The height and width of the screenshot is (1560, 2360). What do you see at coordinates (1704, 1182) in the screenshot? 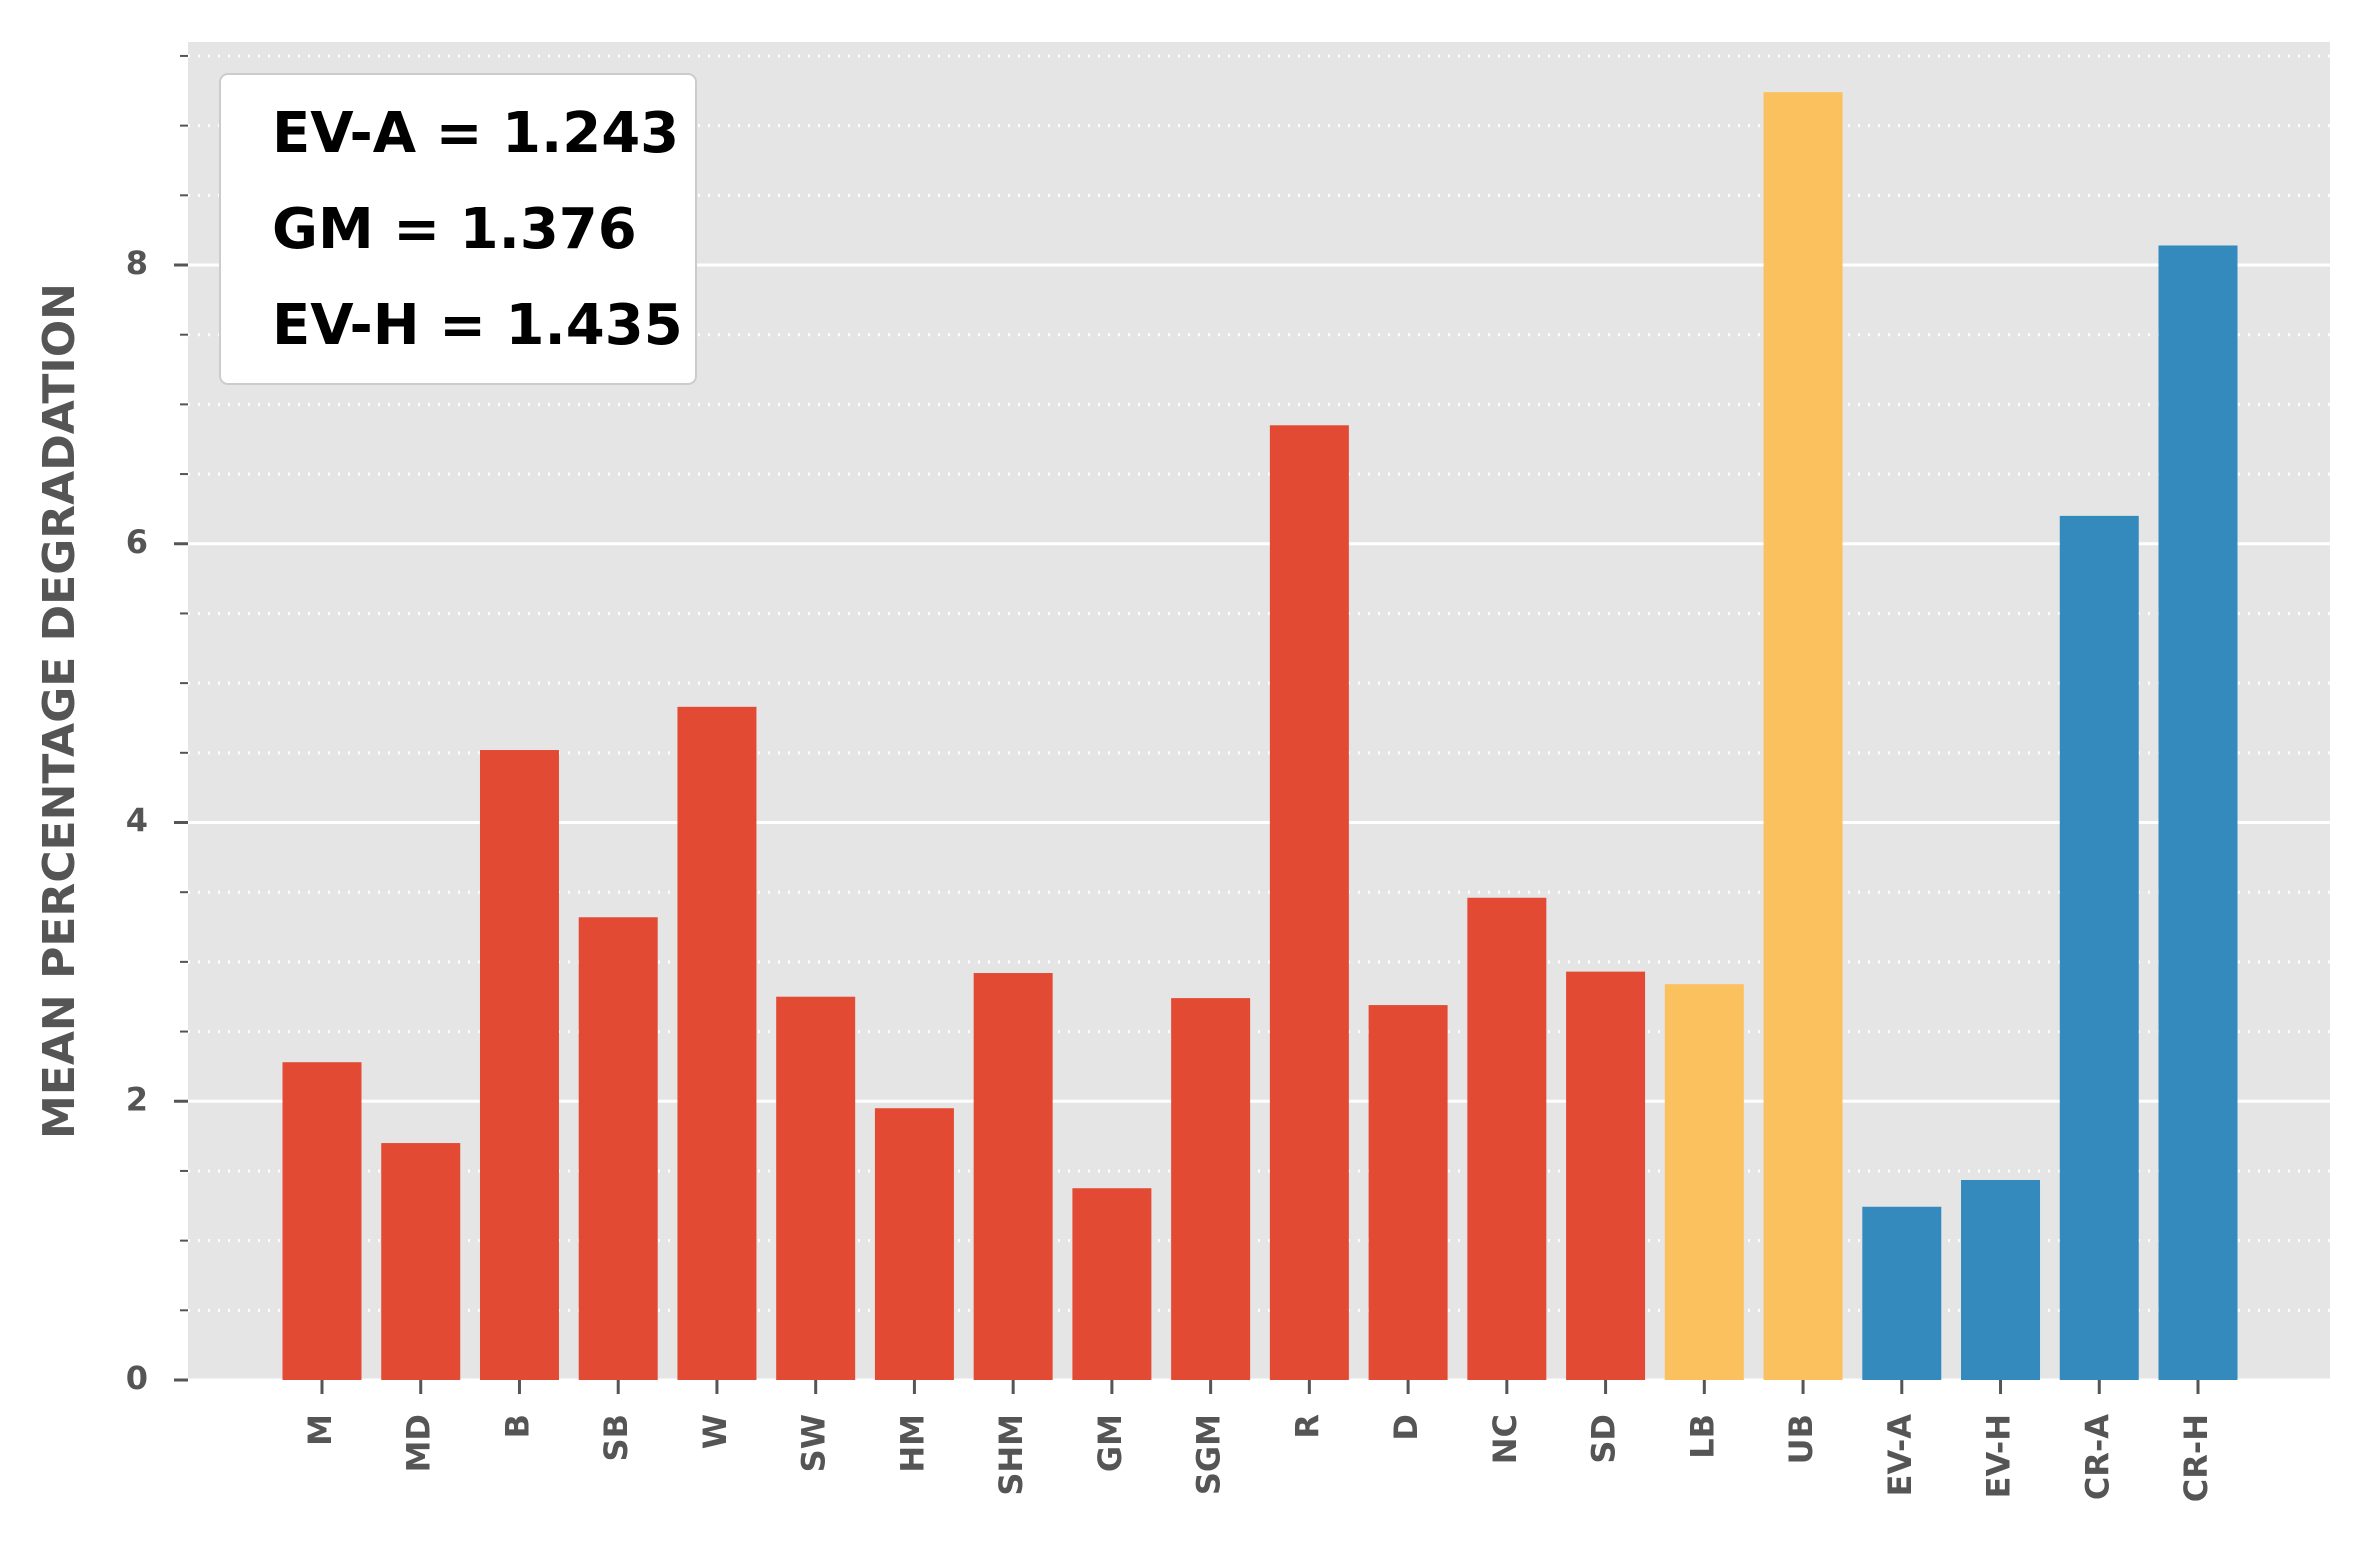
I see `bar-lb` at bounding box center [1704, 1182].